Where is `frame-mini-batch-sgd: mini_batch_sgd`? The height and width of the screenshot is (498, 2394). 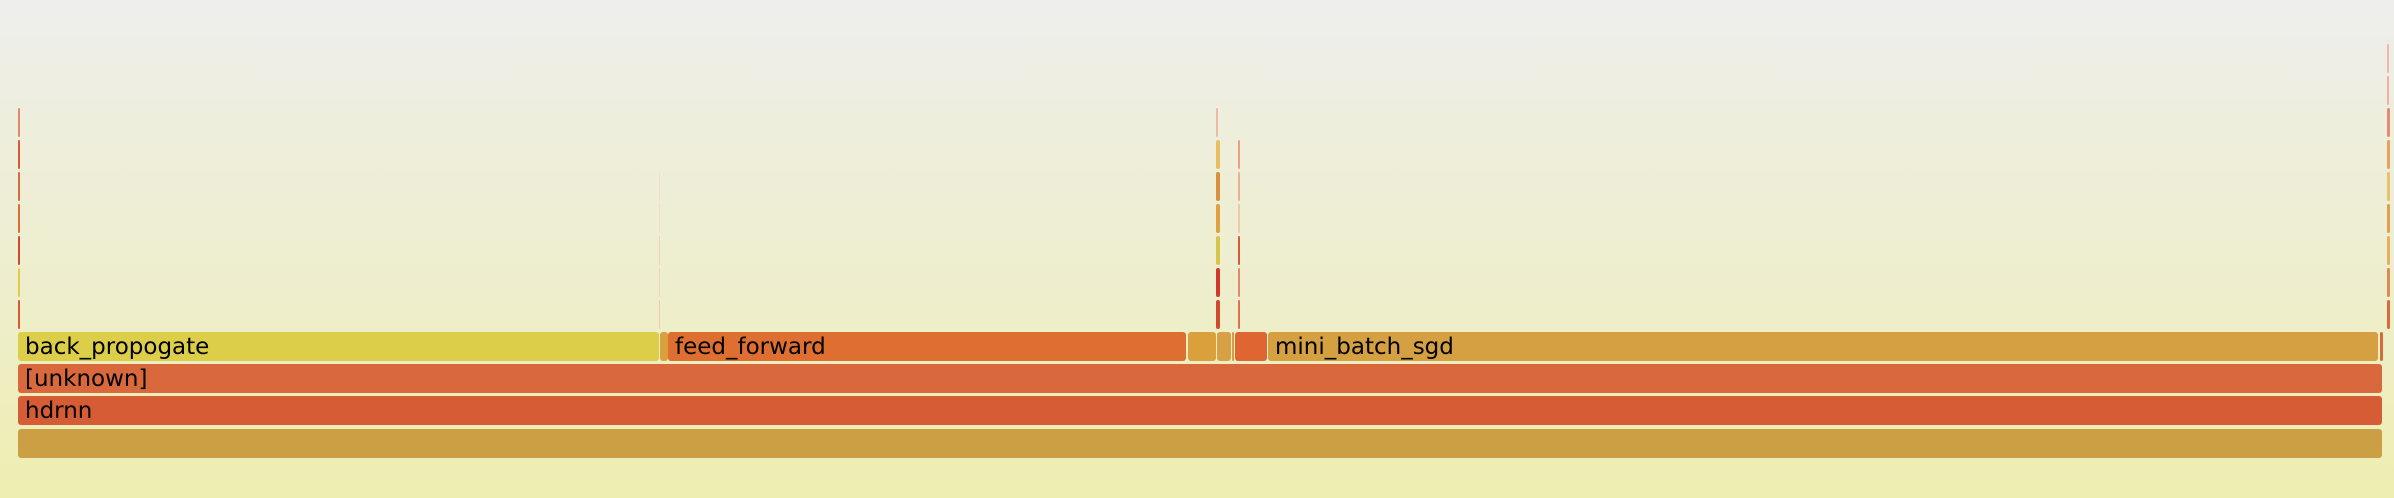
frame-mini-batch-sgd: mini_batch_sgd is located at coordinates (1823, 346).